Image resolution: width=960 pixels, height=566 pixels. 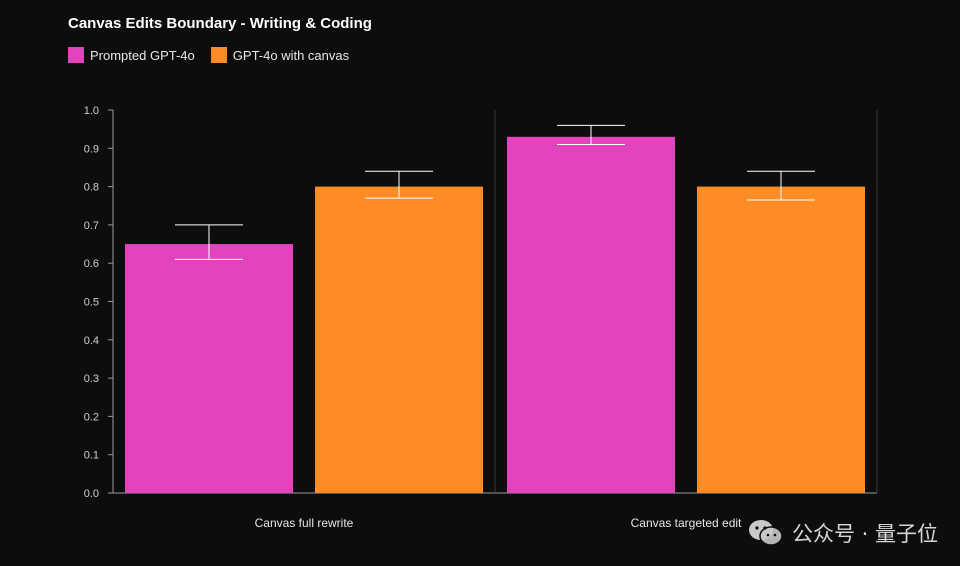 What do you see at coordinates (91, 111) in the screenshot?
I see `y-tick-label: 1.0` at bounding box center [91, 111].